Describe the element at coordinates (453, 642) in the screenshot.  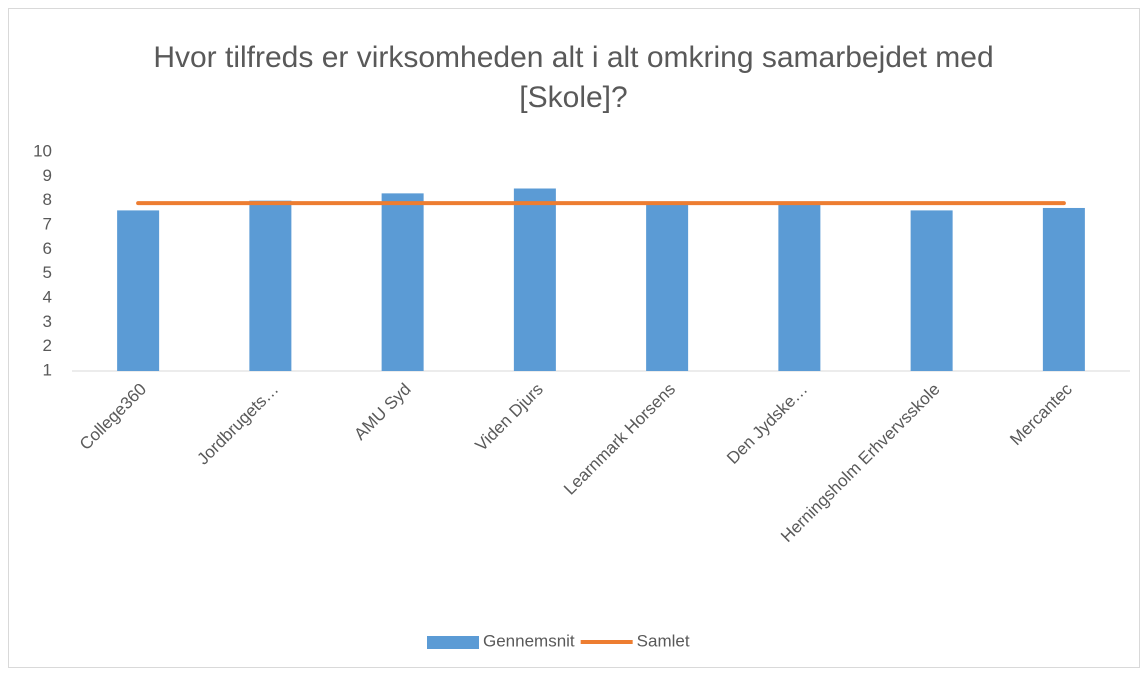
I see `legend-swatch` at that location.